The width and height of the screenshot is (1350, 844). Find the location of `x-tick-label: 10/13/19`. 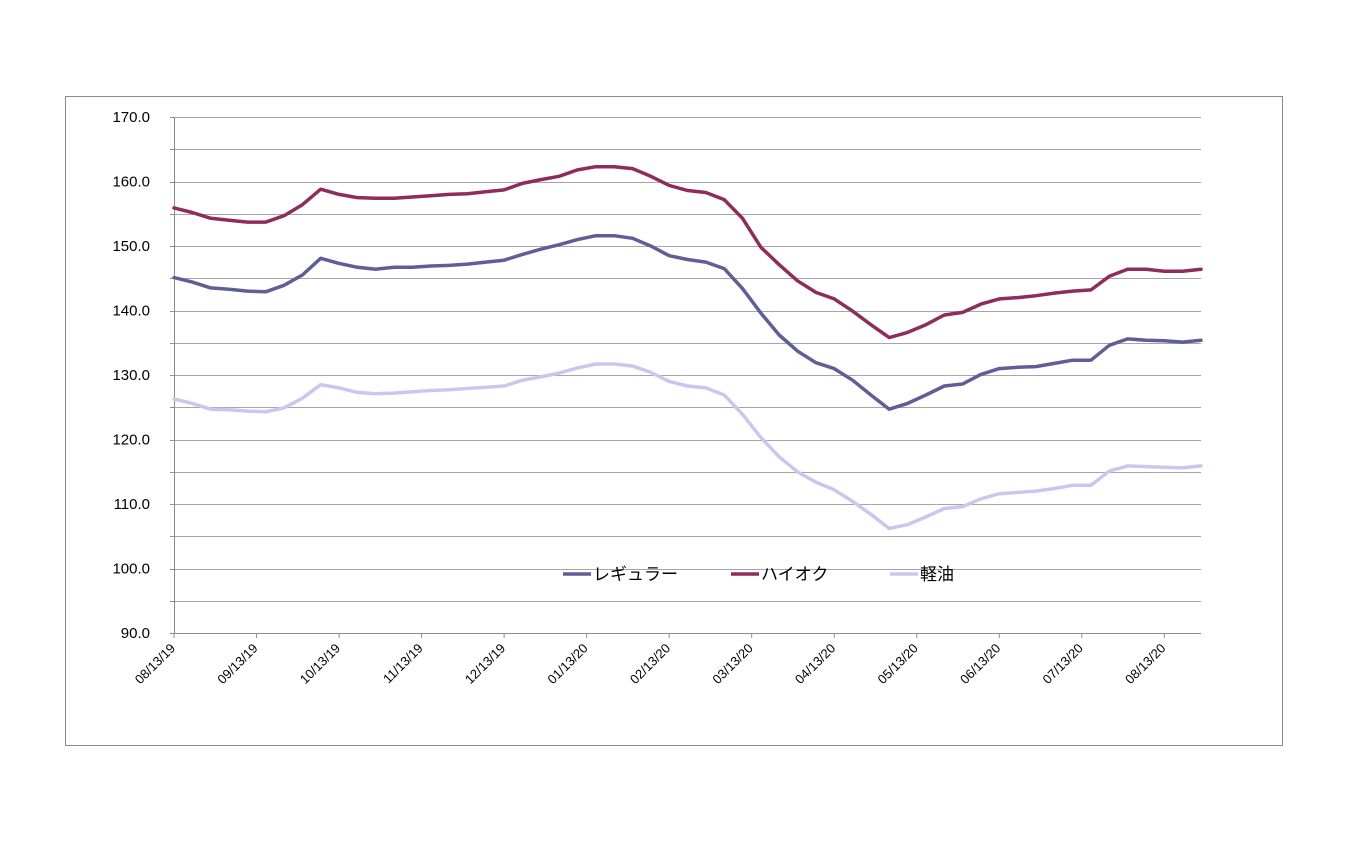

x-tick-label: 10/13/19 is located at coordinates (320, 664).